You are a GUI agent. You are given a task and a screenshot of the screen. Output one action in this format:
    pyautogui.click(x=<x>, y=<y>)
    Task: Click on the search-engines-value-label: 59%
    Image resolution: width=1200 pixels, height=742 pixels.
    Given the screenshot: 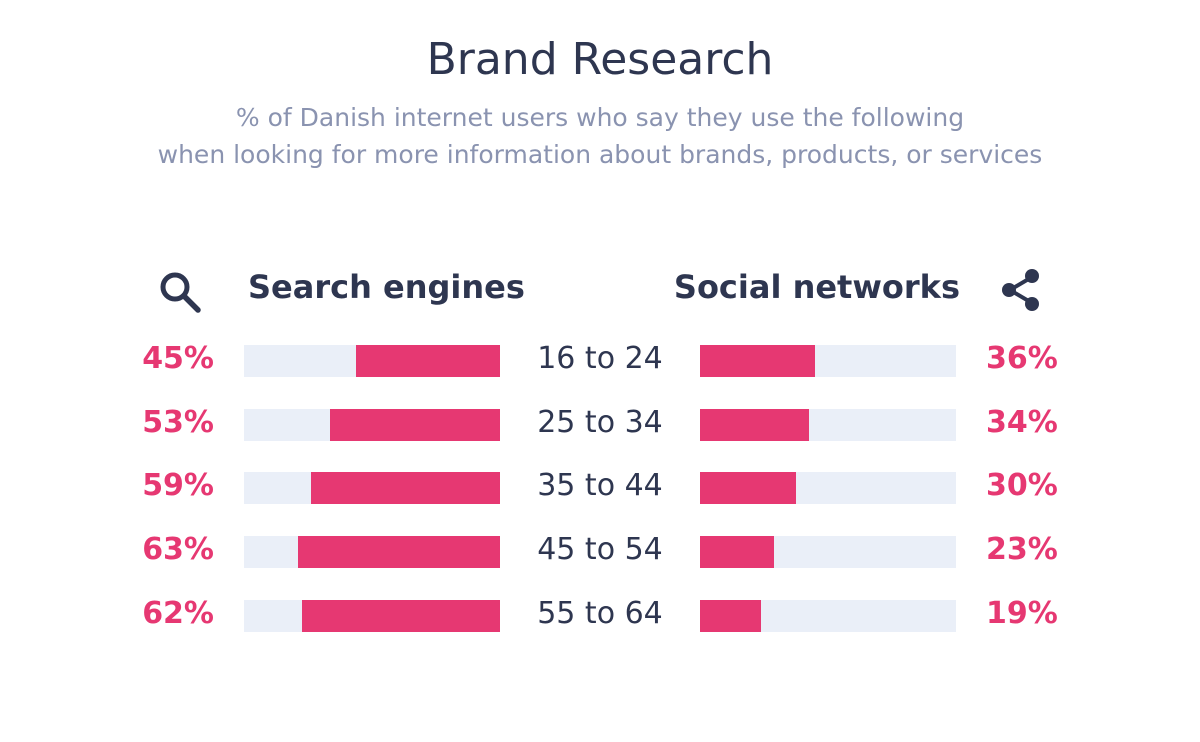 What is the action you would take?
    pyautogui.click(x=178, y=485)
    